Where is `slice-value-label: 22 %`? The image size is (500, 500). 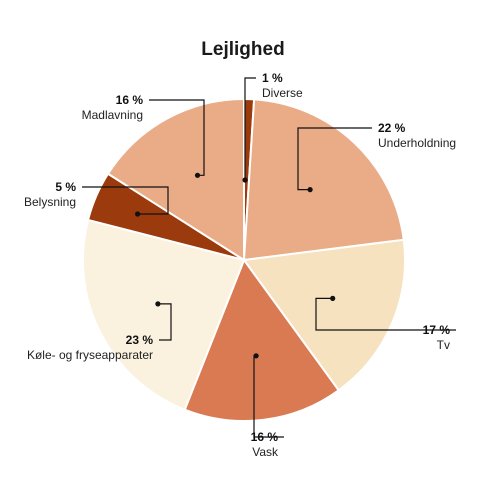 slice-value-label: 22 % is located at coordinates (392, 128).